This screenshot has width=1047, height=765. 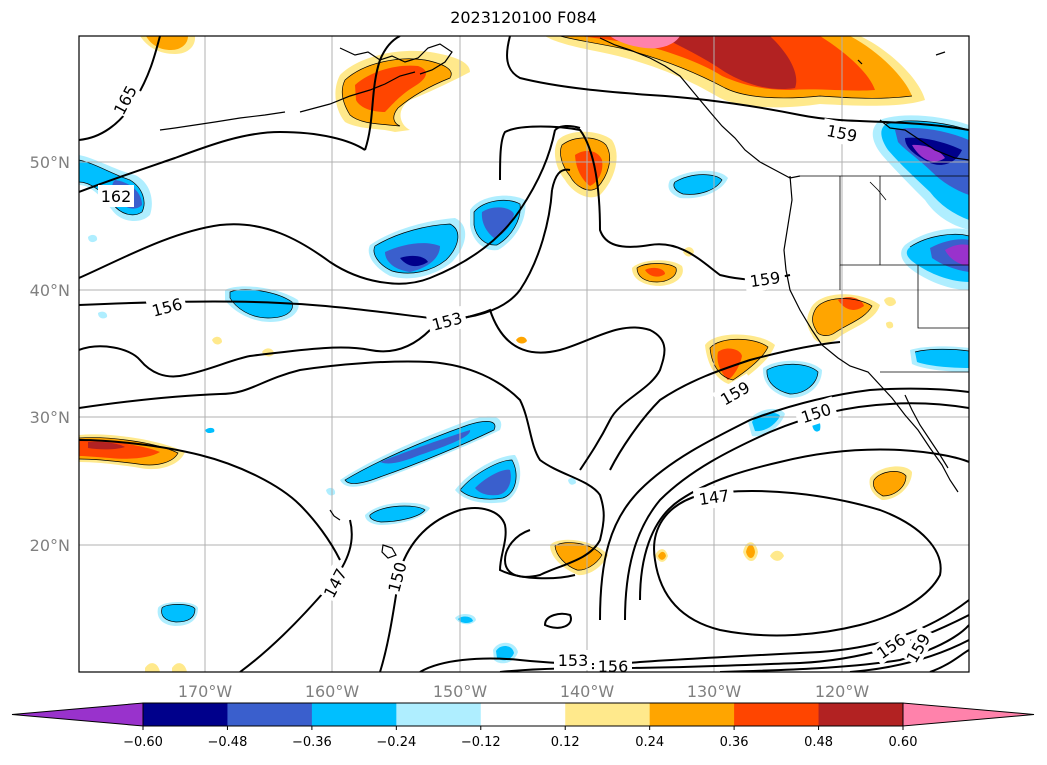 What do you see at coordinates (50, 354) in the screenshot?
I see `latitude-labels: 50°N 40°N 30°N 20°N` at bounding box center [50, 354].